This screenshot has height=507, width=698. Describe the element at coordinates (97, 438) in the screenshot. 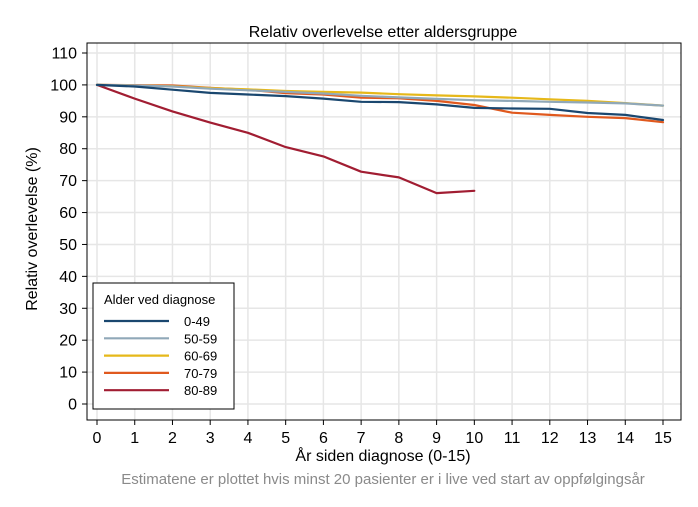

I see `x-tick-label: 0` at that location.